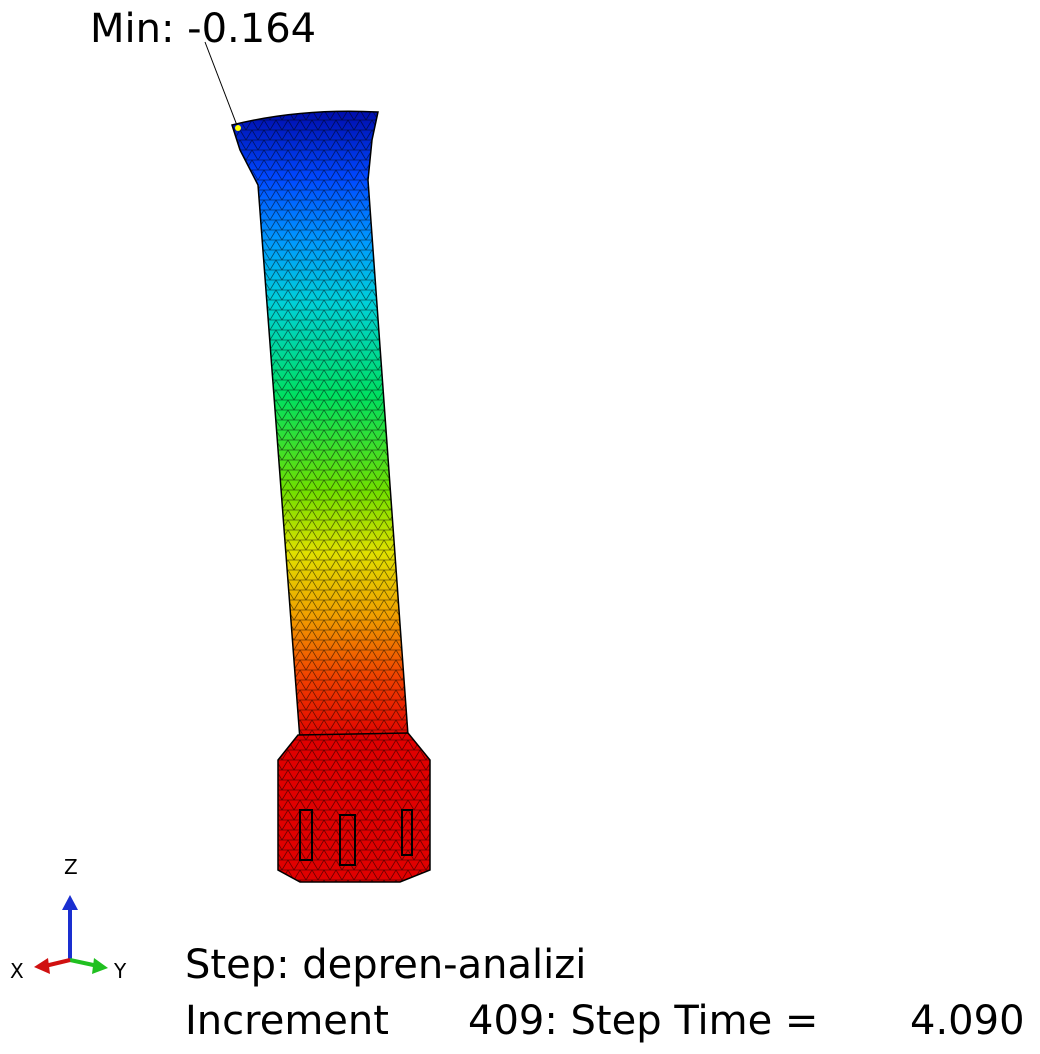 The width and height of the screenshot is (1040, 1054). Describe the element at coordinates (643, 1021) in the screenshot. I see `increment-info: 409: Step Time =` at that location.